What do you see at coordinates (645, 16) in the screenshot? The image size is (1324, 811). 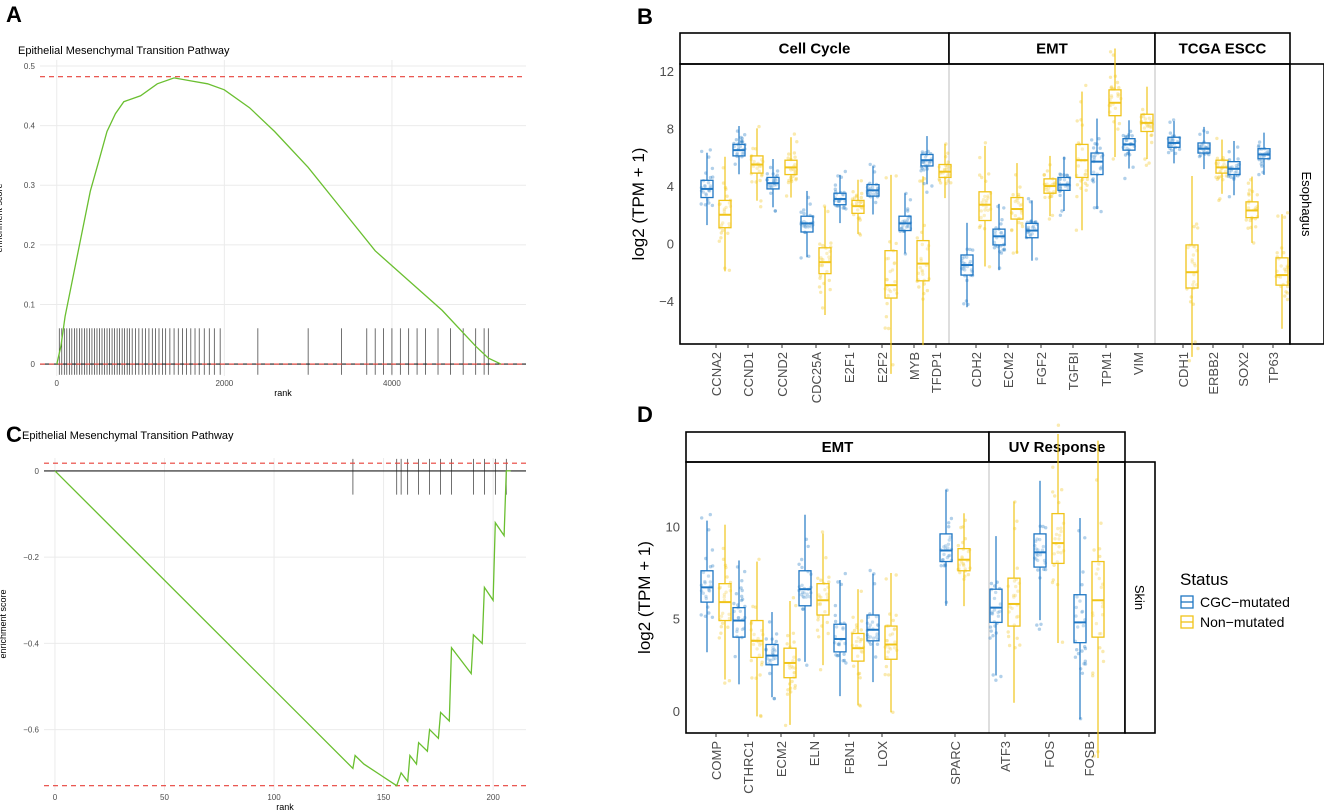 I see `panel-label-b: B` at bounding box center [645, 16].